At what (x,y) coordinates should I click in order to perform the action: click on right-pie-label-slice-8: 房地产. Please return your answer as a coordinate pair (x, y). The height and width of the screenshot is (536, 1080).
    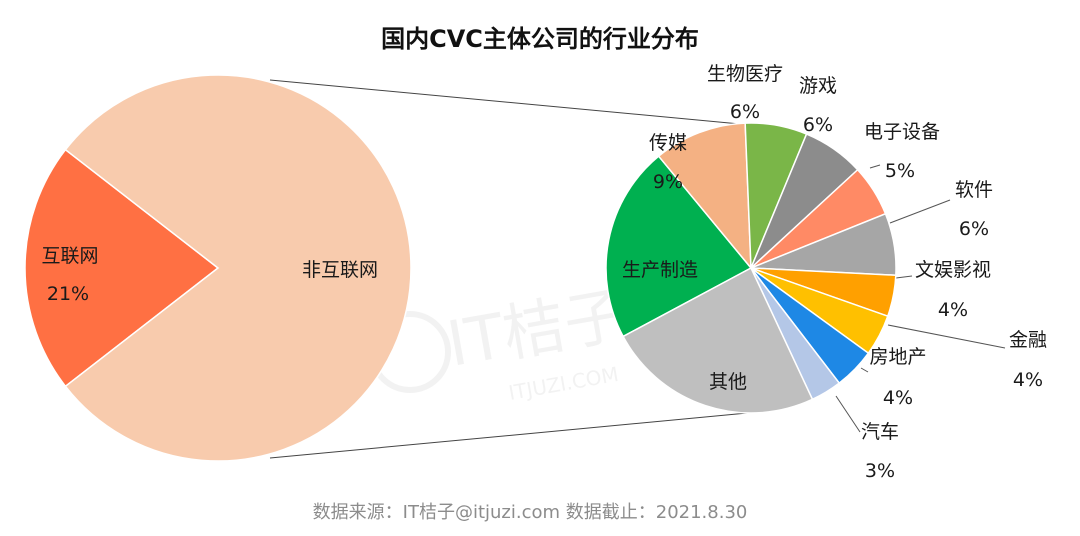
    Looking at the image, I should click on (897, 357).